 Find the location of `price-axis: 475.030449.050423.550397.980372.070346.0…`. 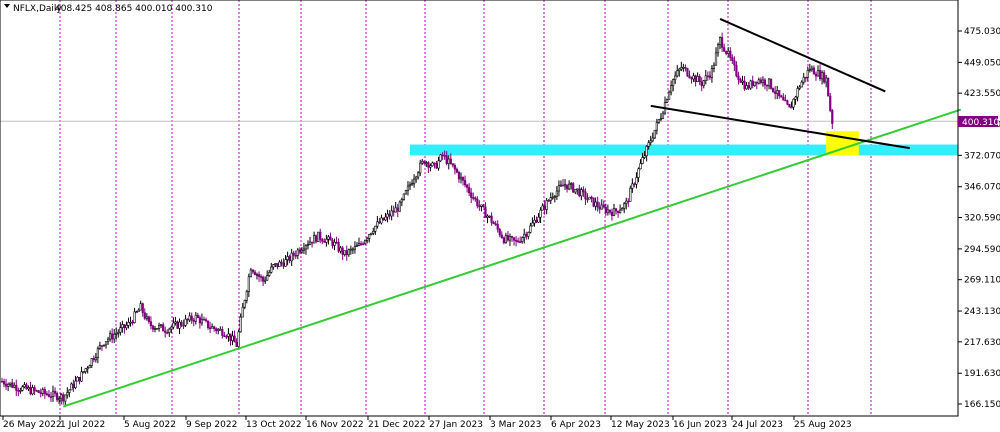

price-axis: 475.030449.050423.550397.980372.070346.0… is located at coordinates (979, 218).